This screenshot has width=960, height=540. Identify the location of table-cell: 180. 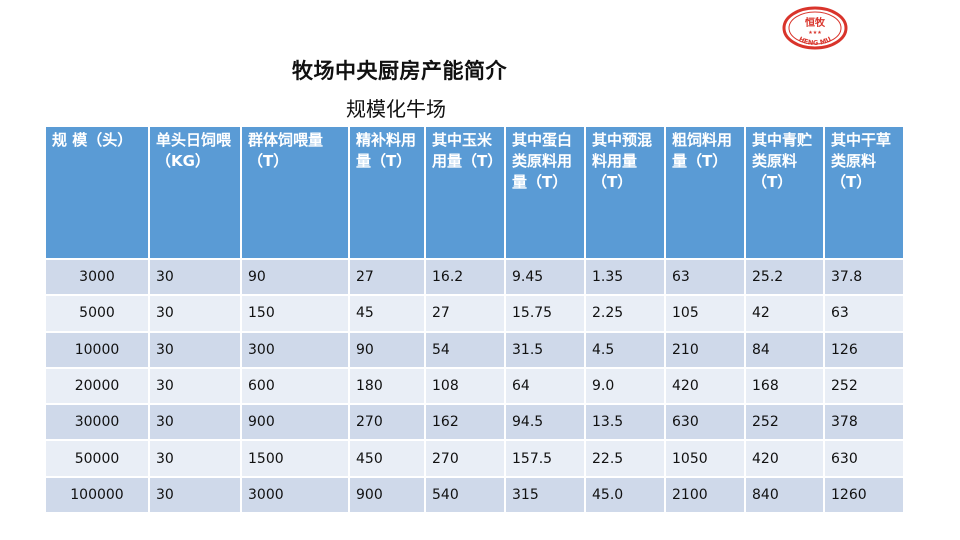
(387, 386).